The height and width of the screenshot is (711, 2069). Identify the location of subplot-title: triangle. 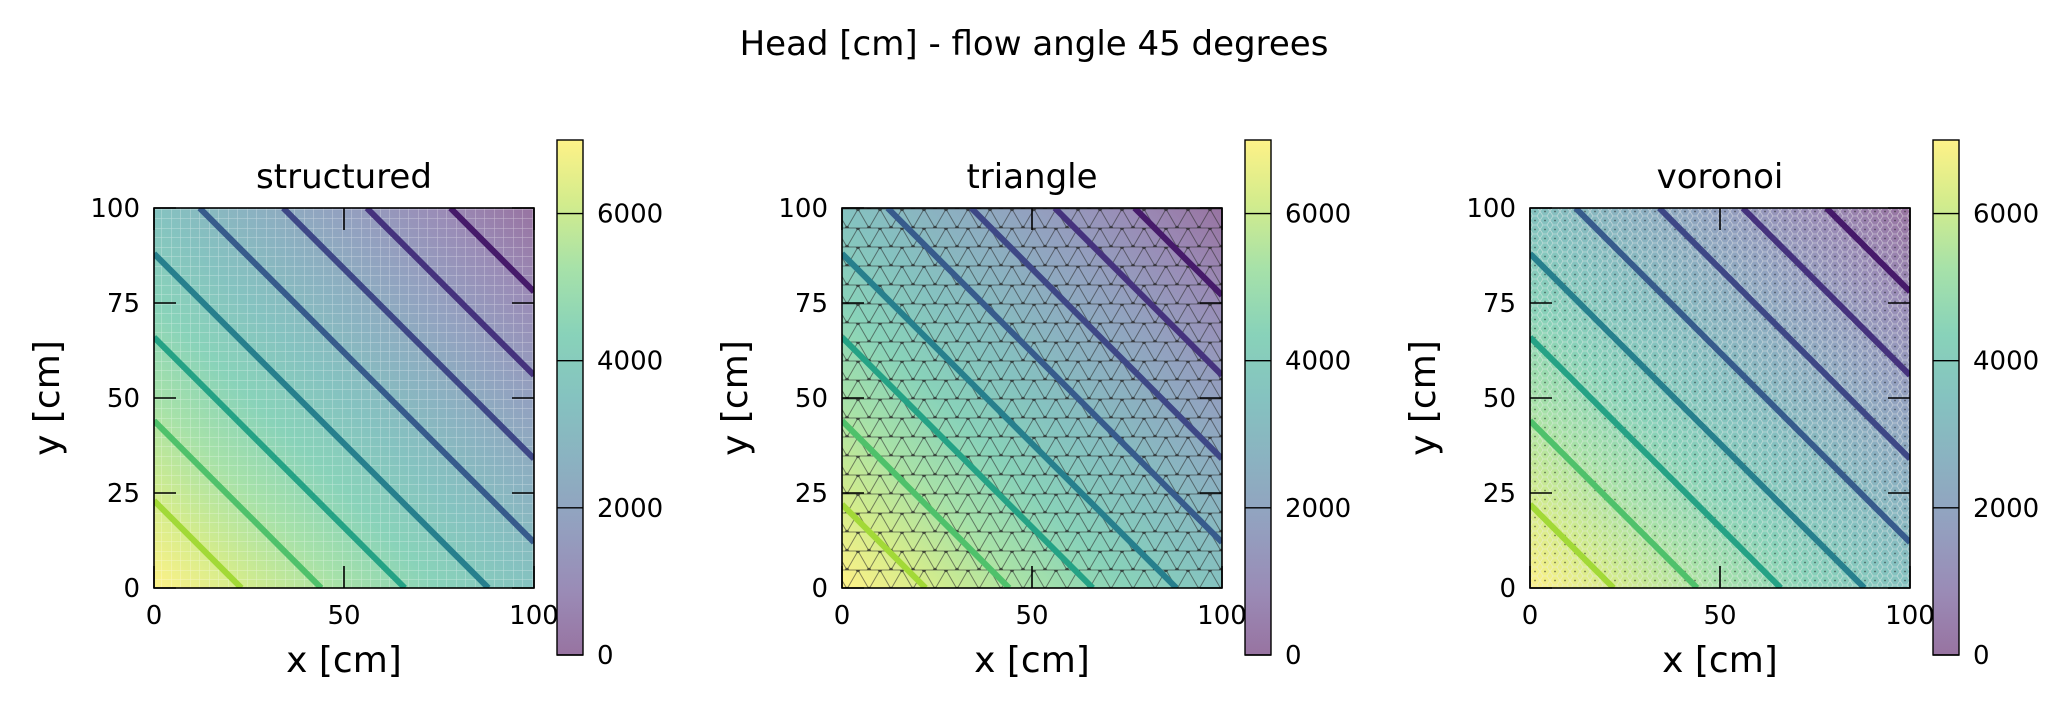
(1031, 177).